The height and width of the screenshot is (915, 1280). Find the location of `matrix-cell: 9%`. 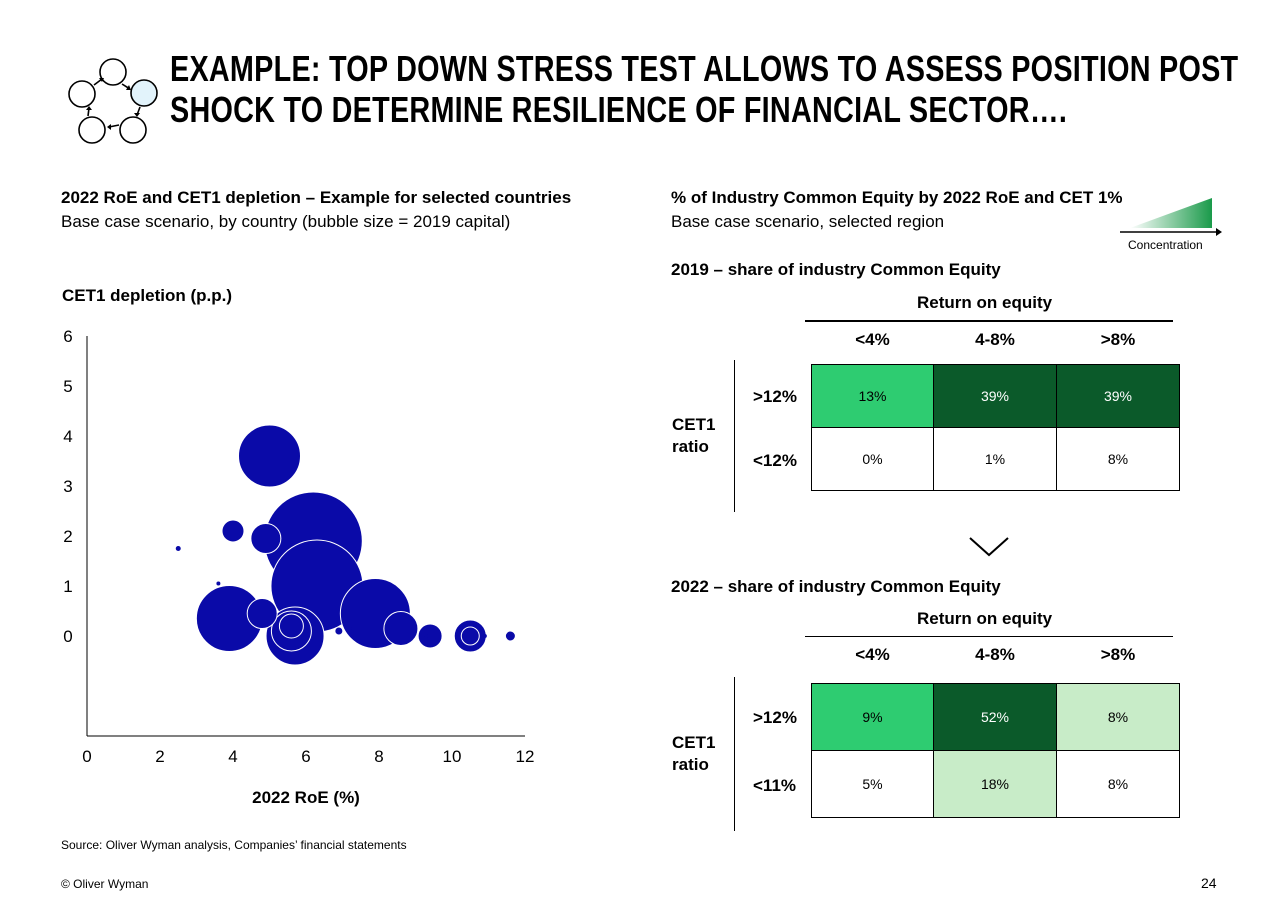

matrix-cell: 9% is located at coordinates (872, 717).